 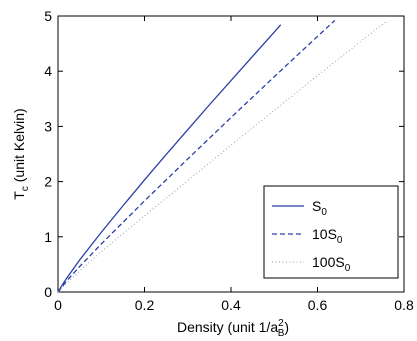 I want to click on x-tick-label: 0.2, so click(x=145, y=305).